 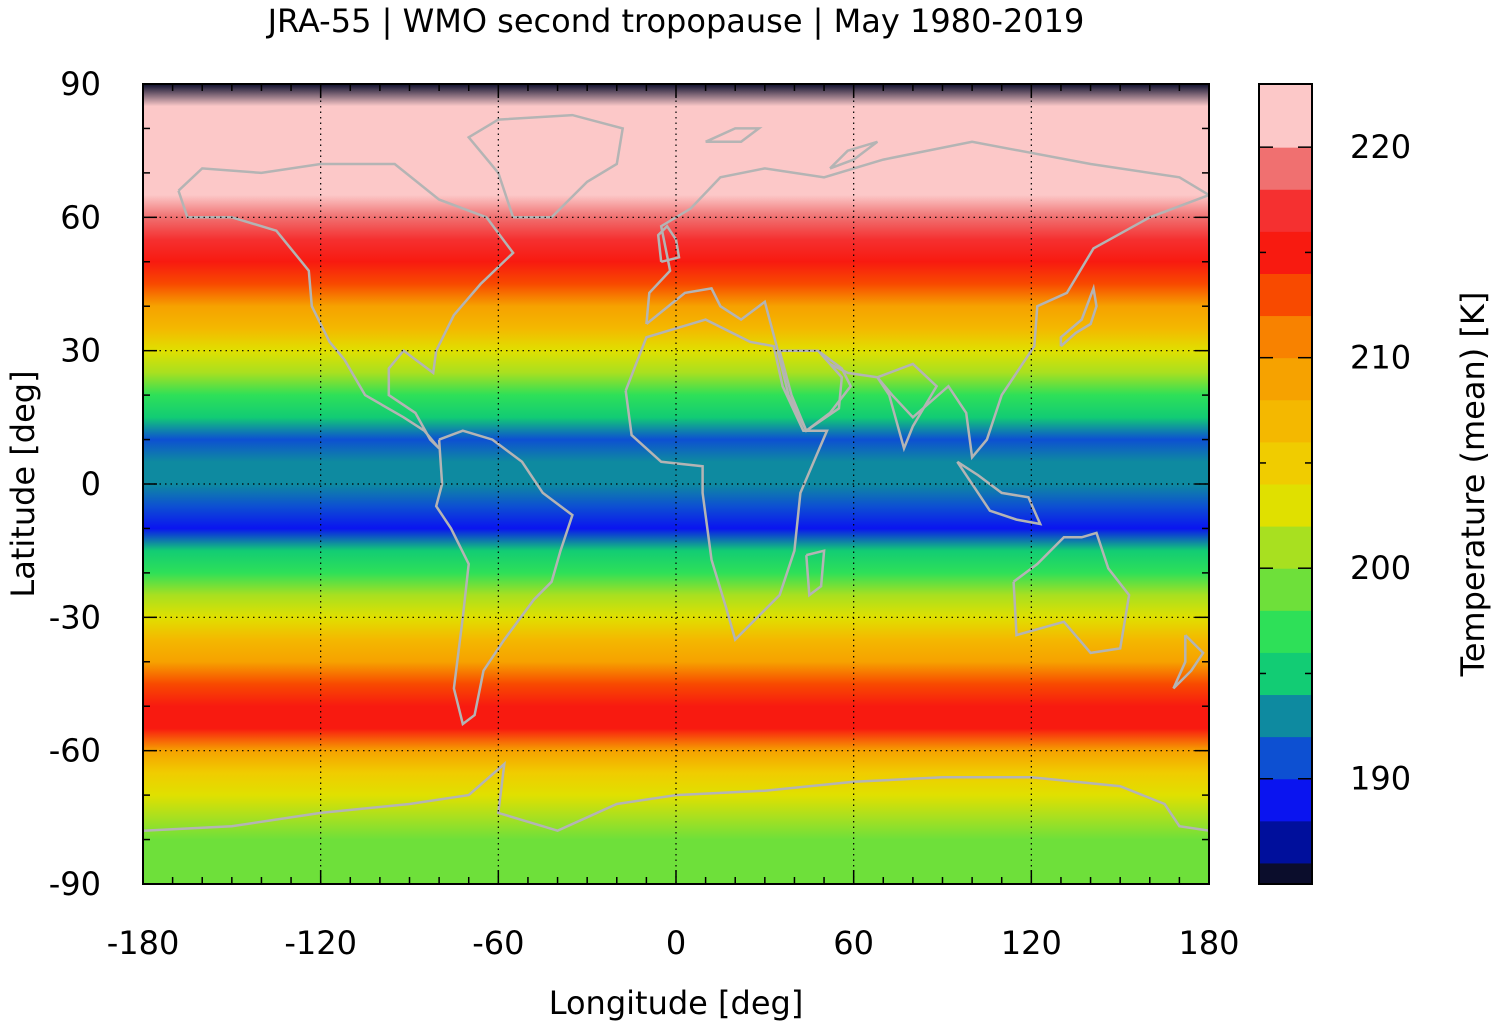 What do you see at coordinates (1380, 147) in the screenshot?
I see `colorbar-tick-label: 220` at bounding box center [1380, 147].